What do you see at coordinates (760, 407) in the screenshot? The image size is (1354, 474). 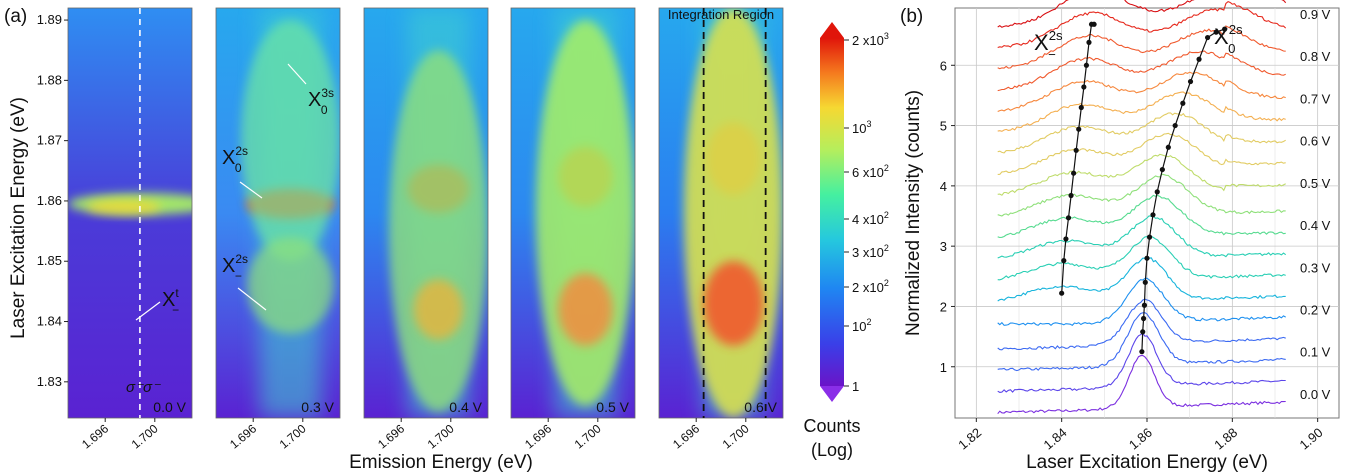 I see `heatmap-voltage-label-4: 0.6 V` at bounding box center [760, 407].